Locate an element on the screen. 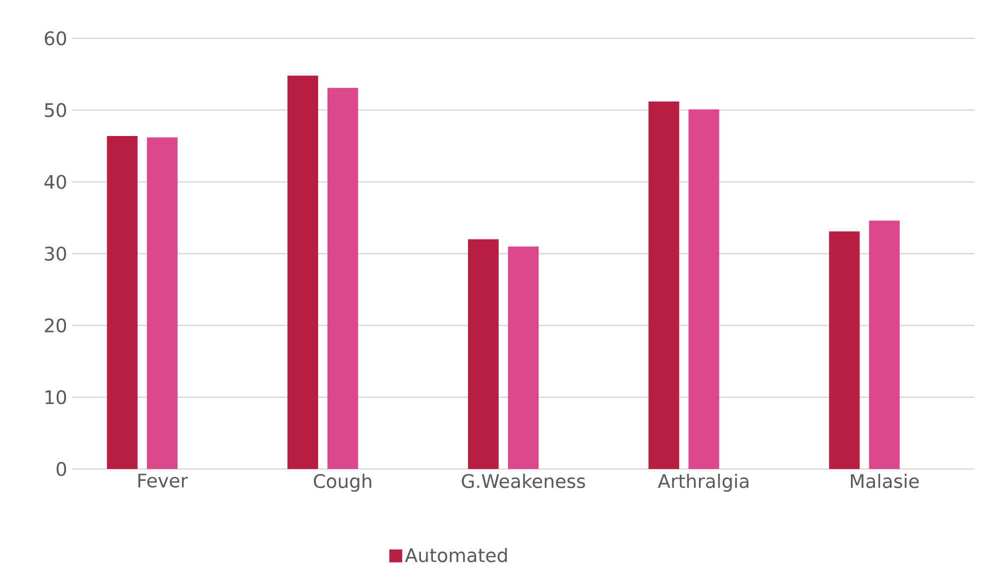 The image size is (992, 586). x-tick-label: Arthralgia is located at coordinates (703, 483).